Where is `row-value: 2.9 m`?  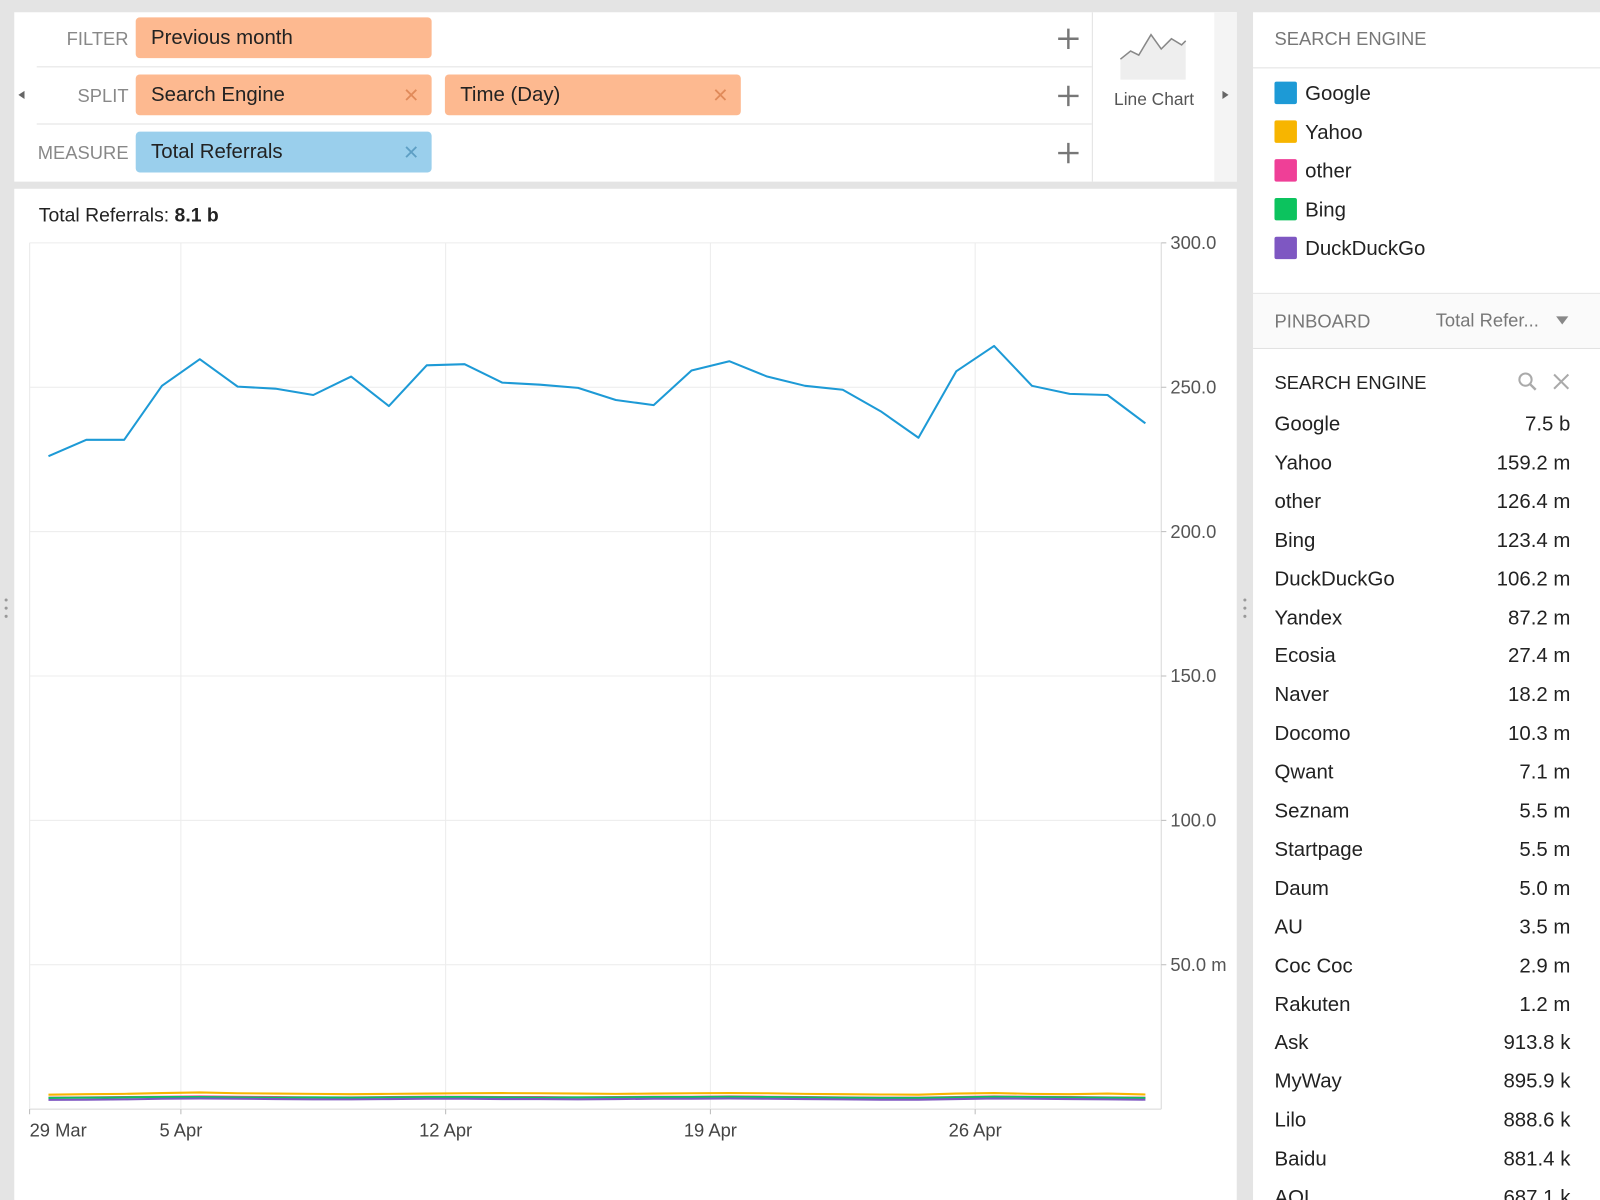
row-value: 2.9 m is located at coordinates (1545, 966).